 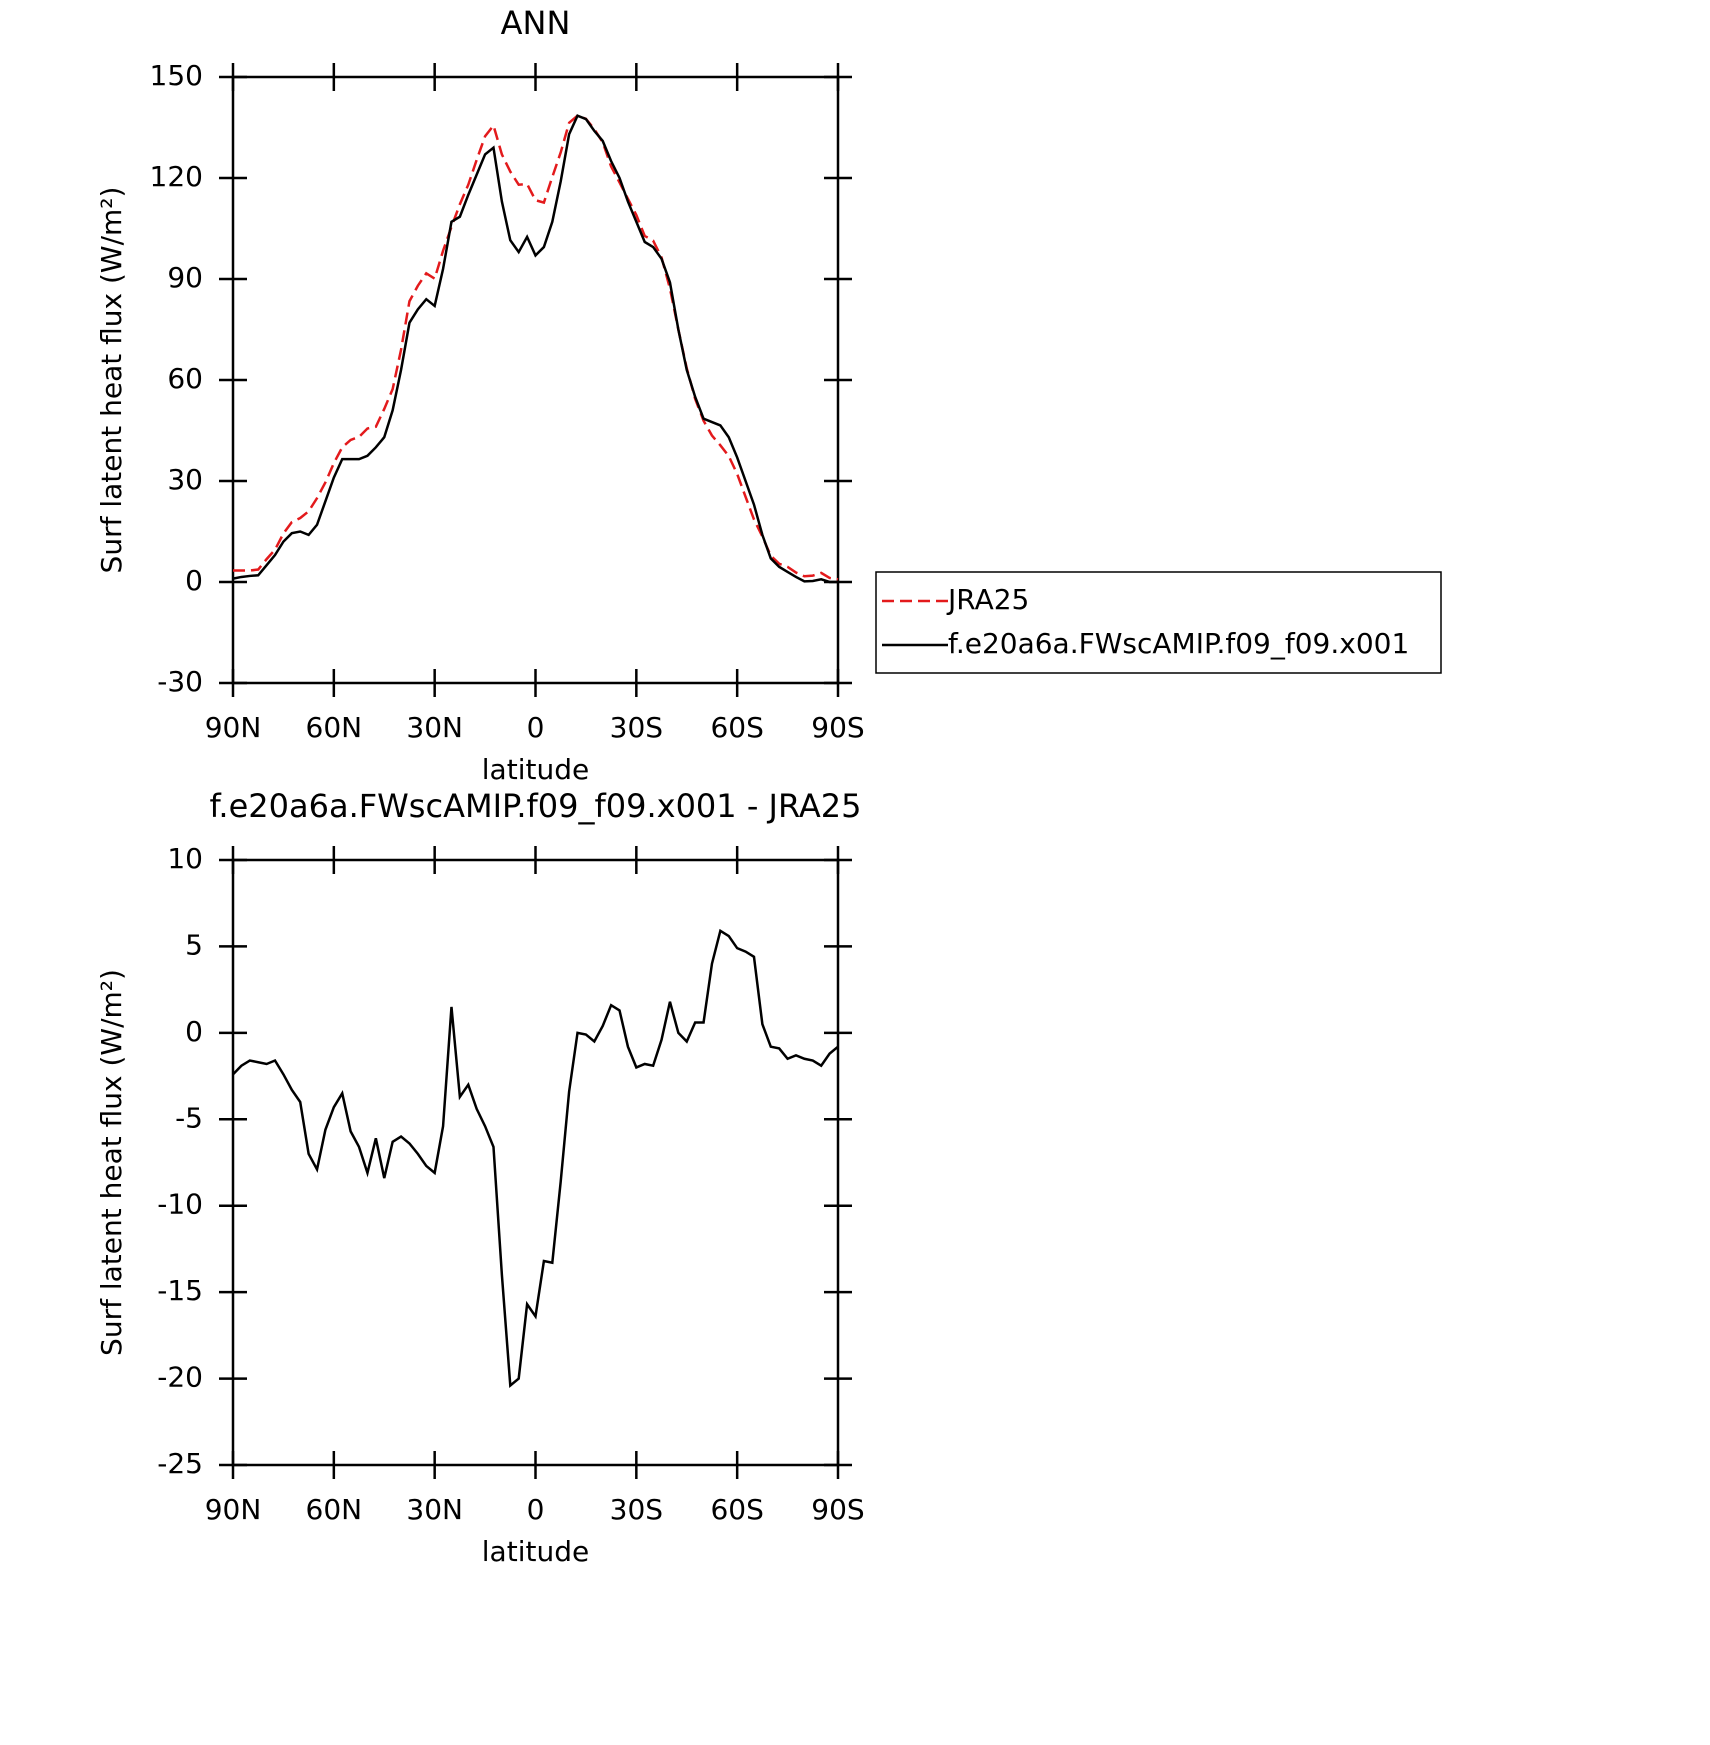 What do you see at coordinates (180, 681) in the screenshot?
I see `y-tick-label: -30` at bounding box center [180, 681].